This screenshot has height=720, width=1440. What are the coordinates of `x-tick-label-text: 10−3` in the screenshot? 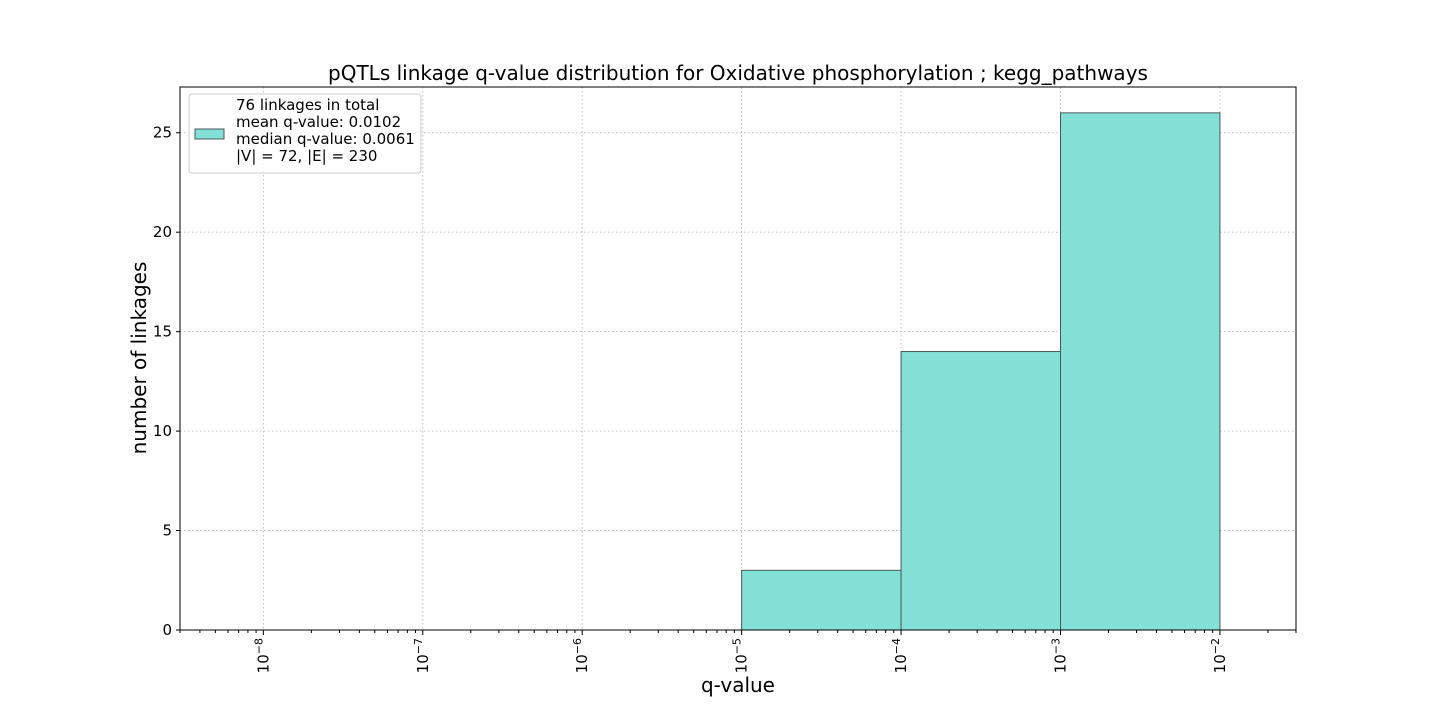 It's located at (1060, 655).